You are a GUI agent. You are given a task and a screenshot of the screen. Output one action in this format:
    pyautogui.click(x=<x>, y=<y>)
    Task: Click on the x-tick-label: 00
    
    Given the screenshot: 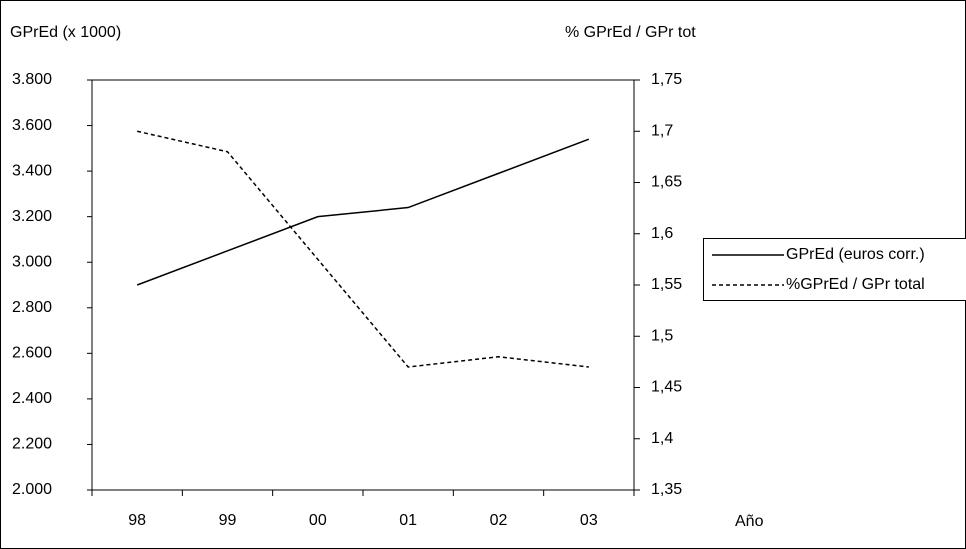 What is the action you would take?
    pyautogui.click(x=318, y=520)
    